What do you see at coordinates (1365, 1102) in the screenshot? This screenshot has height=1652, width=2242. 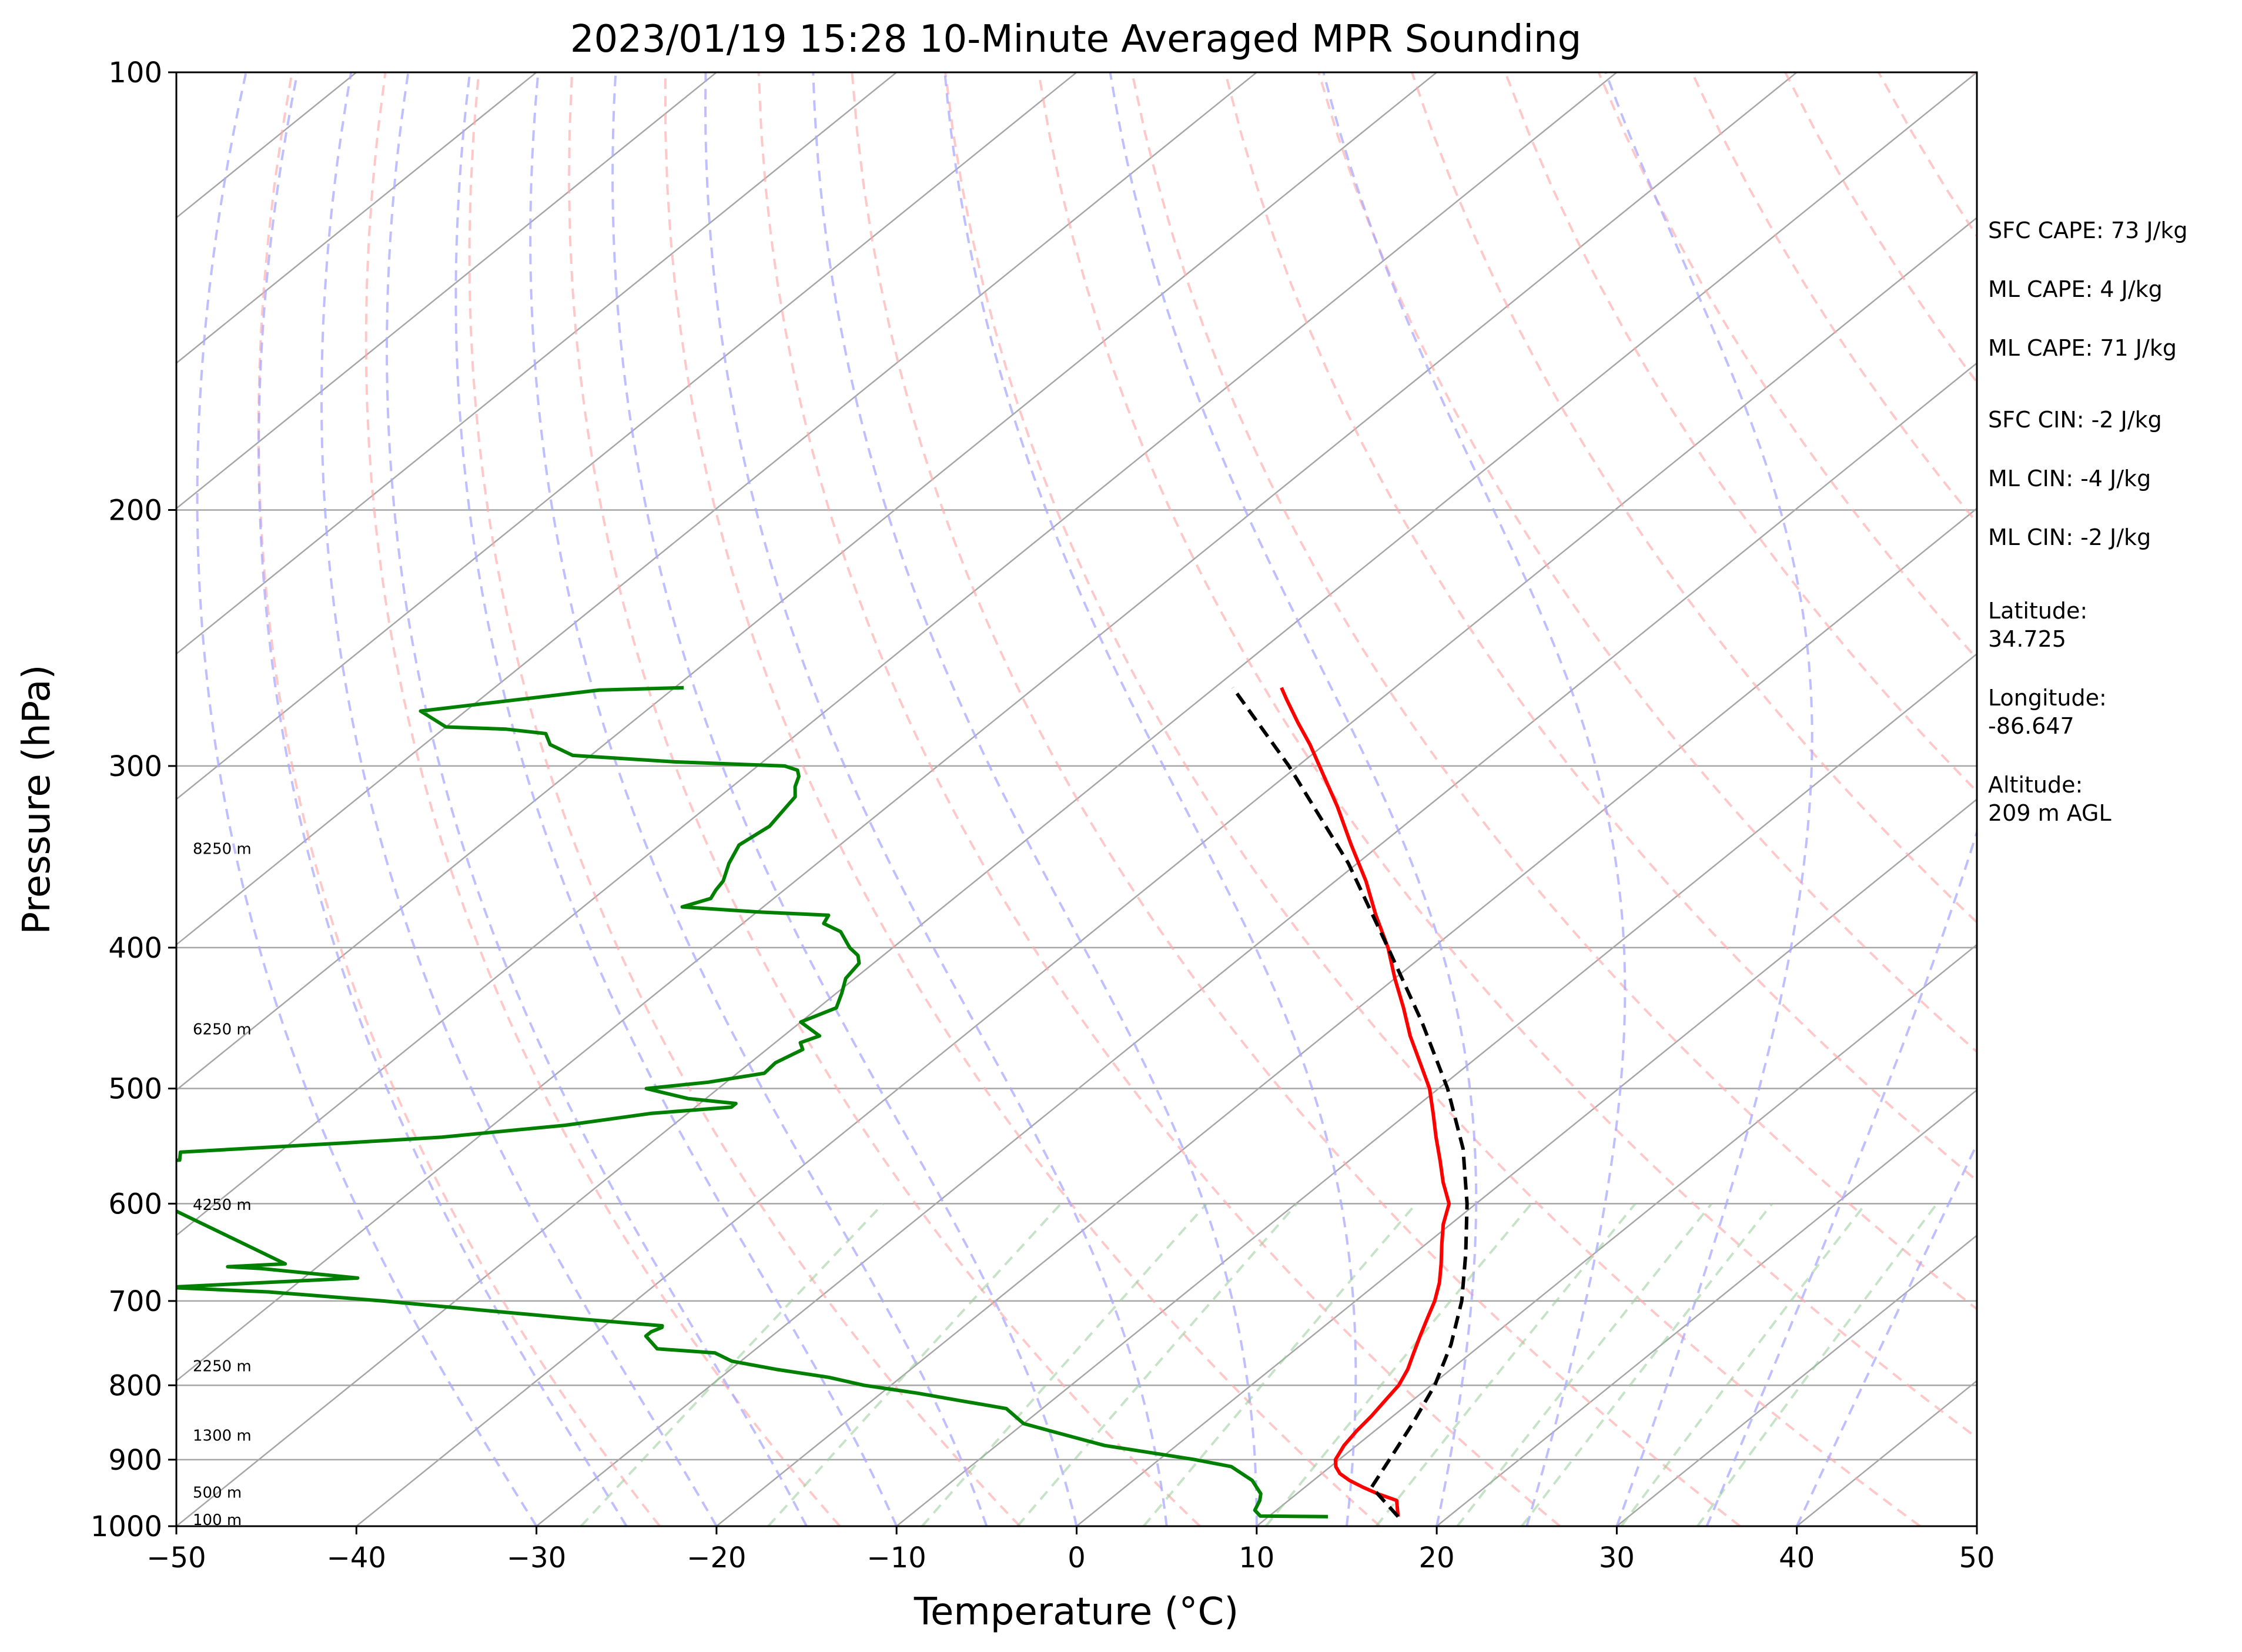 I see `temperature-line` at bounding box center [1365, 1102].